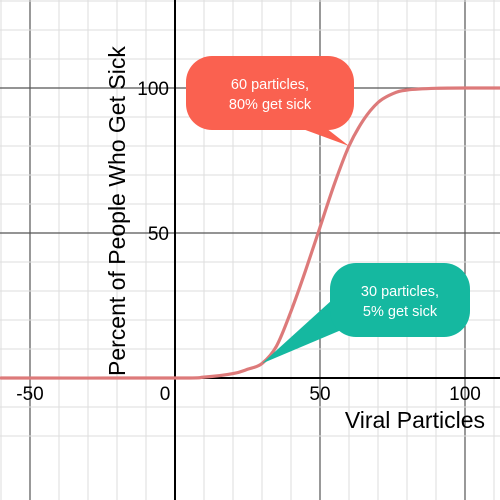 The height and width of the screenshot is (500, 500). I want to click on x-tick-label: 50, so click(319, 394).